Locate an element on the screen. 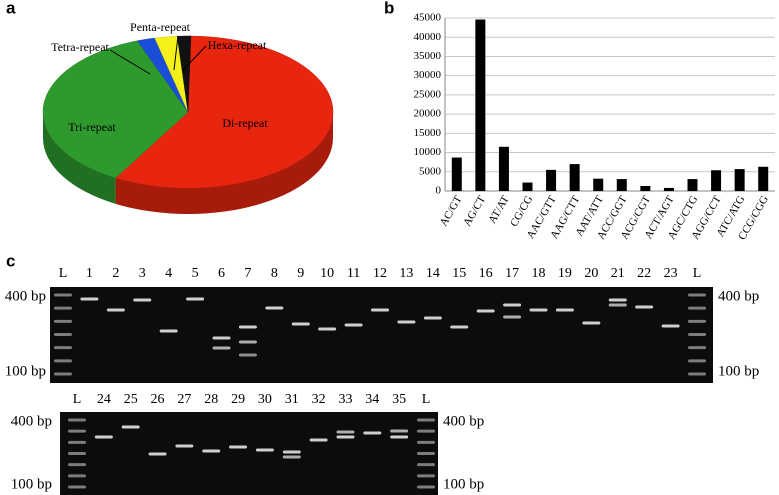 The width and height of the screenshot is (779, 495). lane-label: 1 is located at coordinates (89, 273).